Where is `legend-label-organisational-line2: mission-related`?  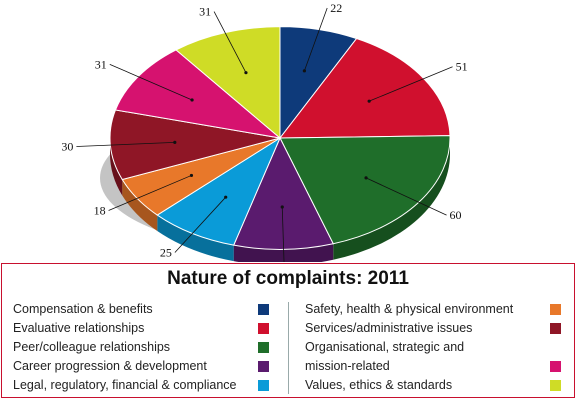
legend-label-organisational-line2: mission-related is located at coordinates (347, 366).